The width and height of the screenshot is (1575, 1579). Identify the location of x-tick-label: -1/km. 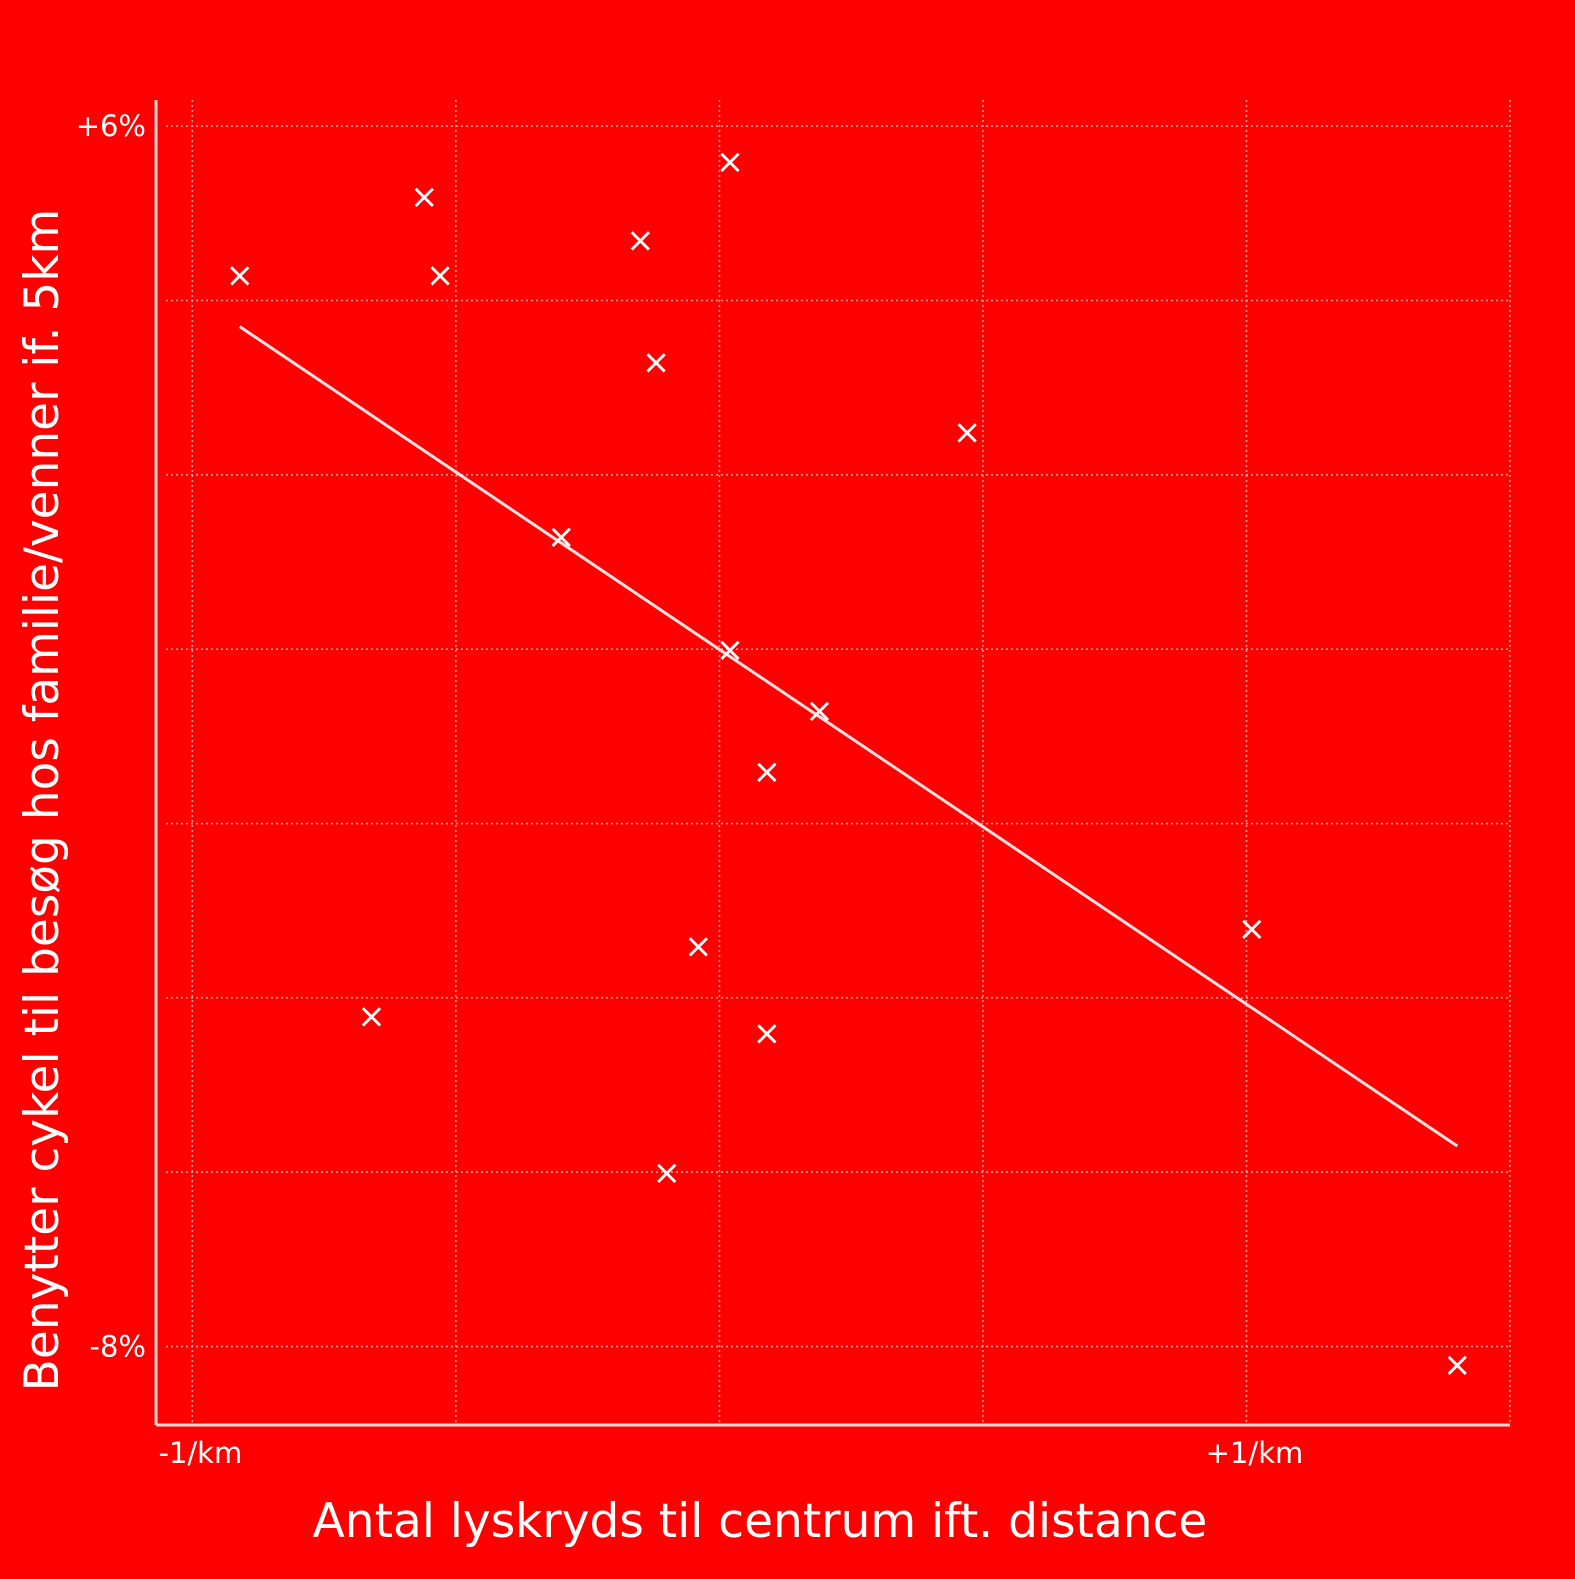
(200, 1453).